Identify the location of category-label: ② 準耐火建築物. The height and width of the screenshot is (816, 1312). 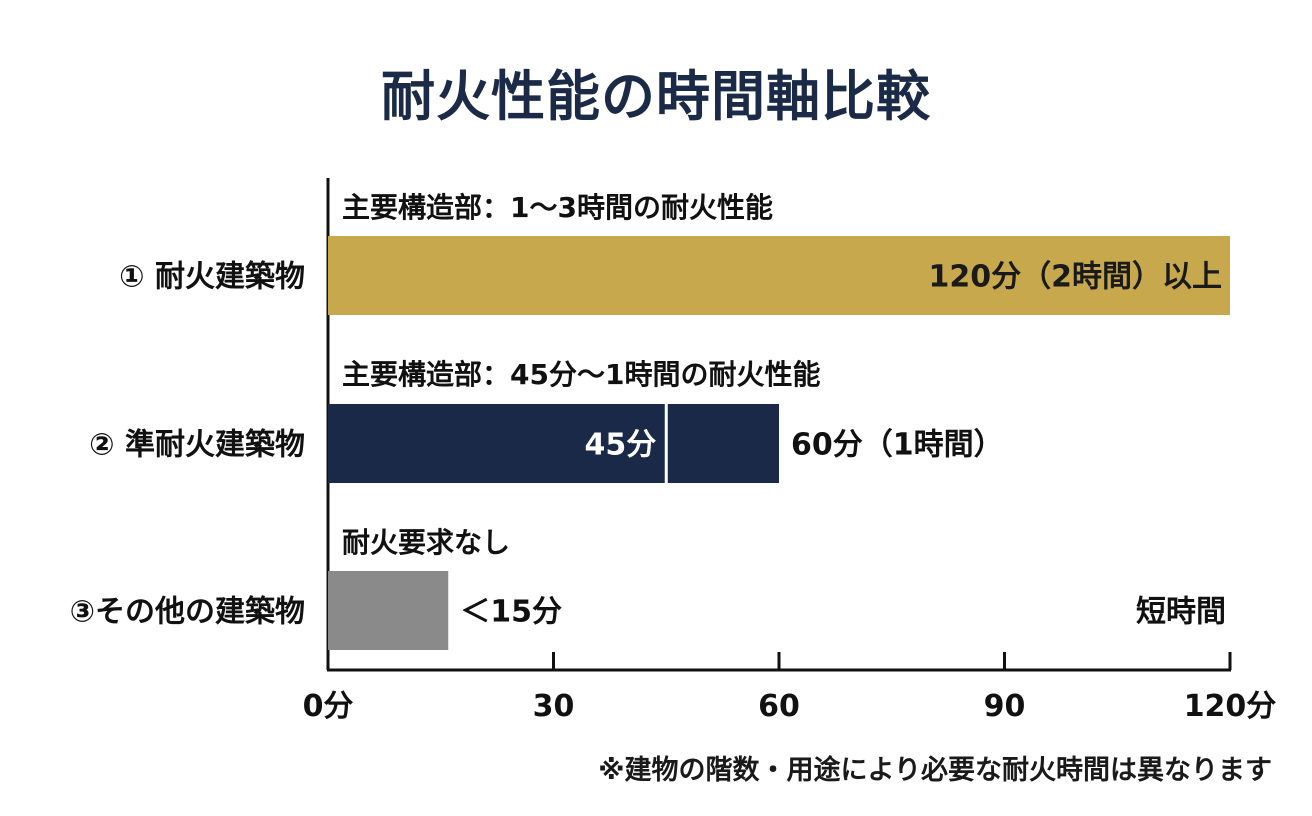
(197, 445).